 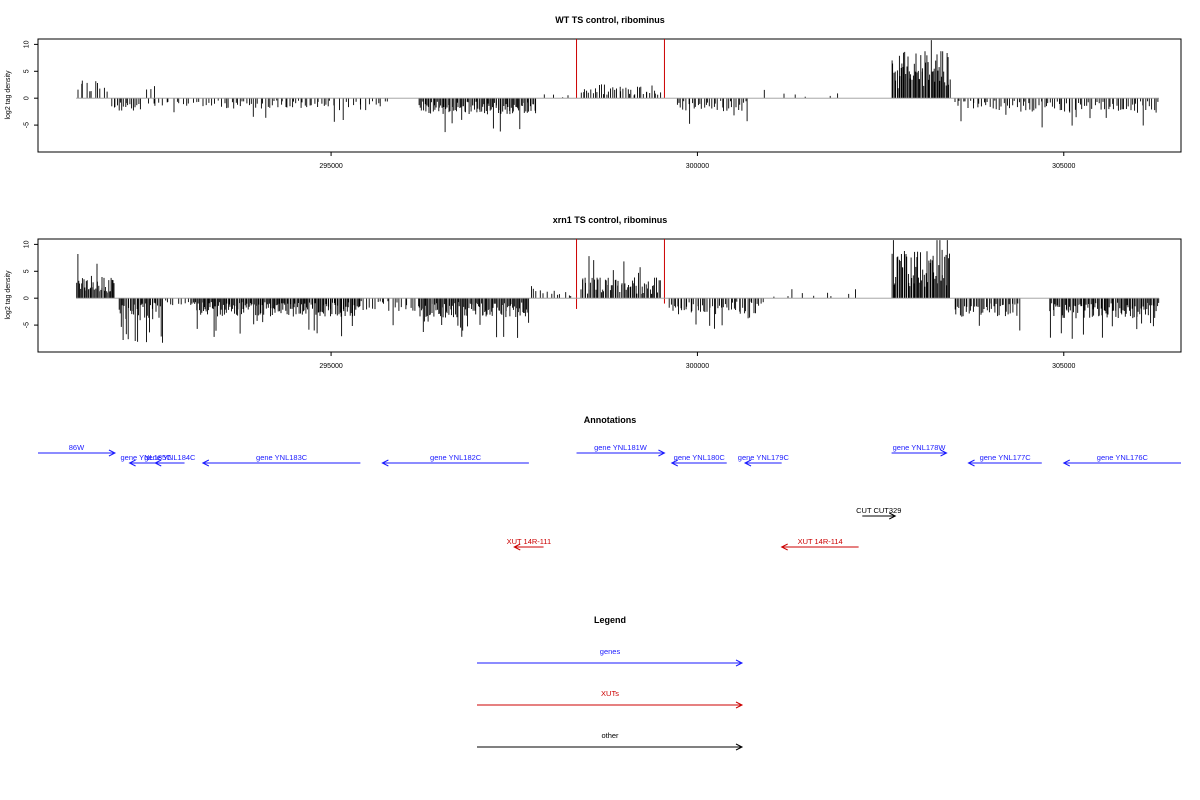 I want to click on annotation-label: gene YNL181W, so click(x=621, y=447).